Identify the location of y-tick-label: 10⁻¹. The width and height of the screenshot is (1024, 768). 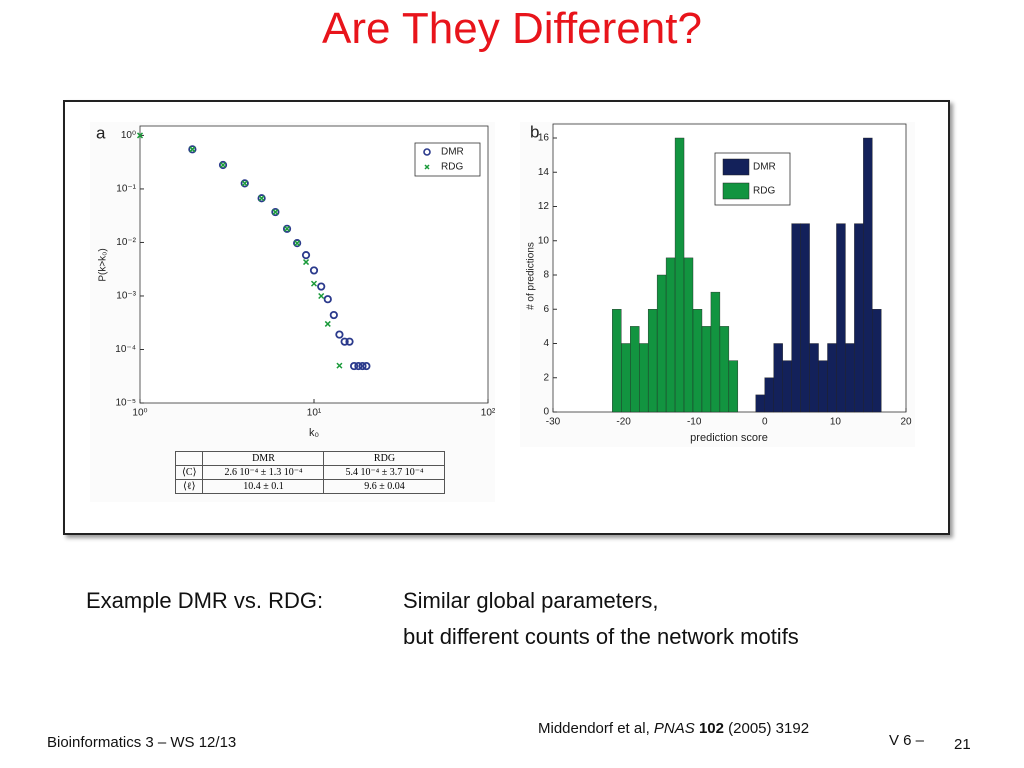
(126, 189).